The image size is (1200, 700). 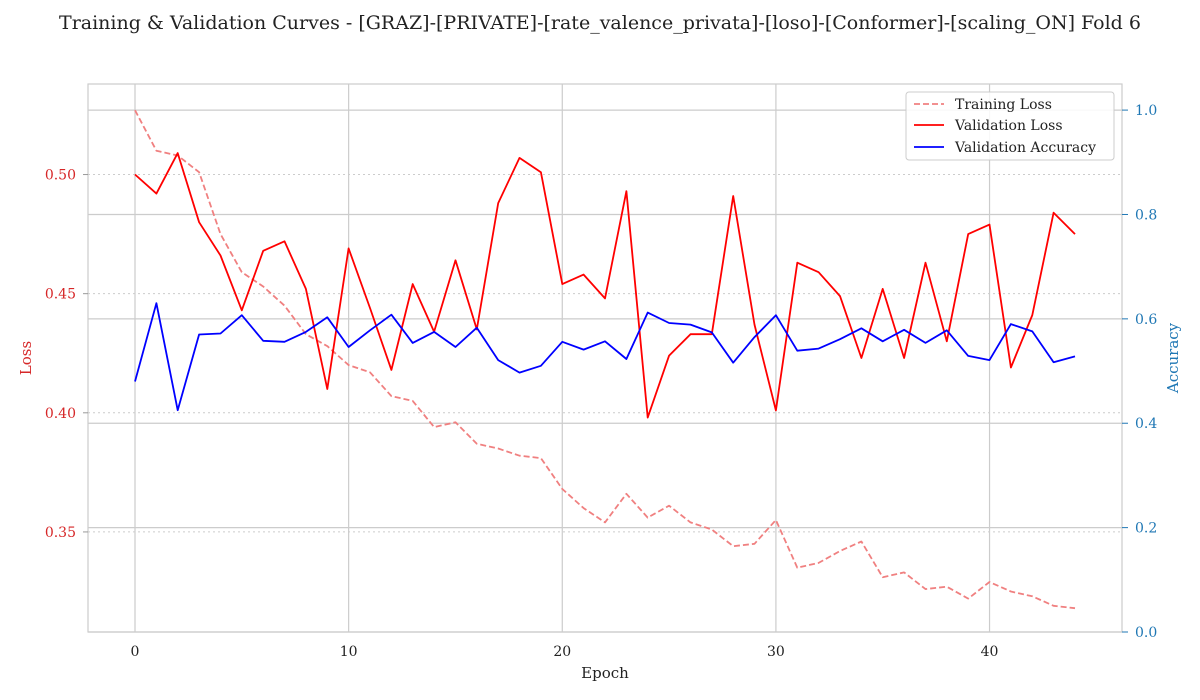 I want to click on validation-accuracy-line, so click(x=605, y=357).